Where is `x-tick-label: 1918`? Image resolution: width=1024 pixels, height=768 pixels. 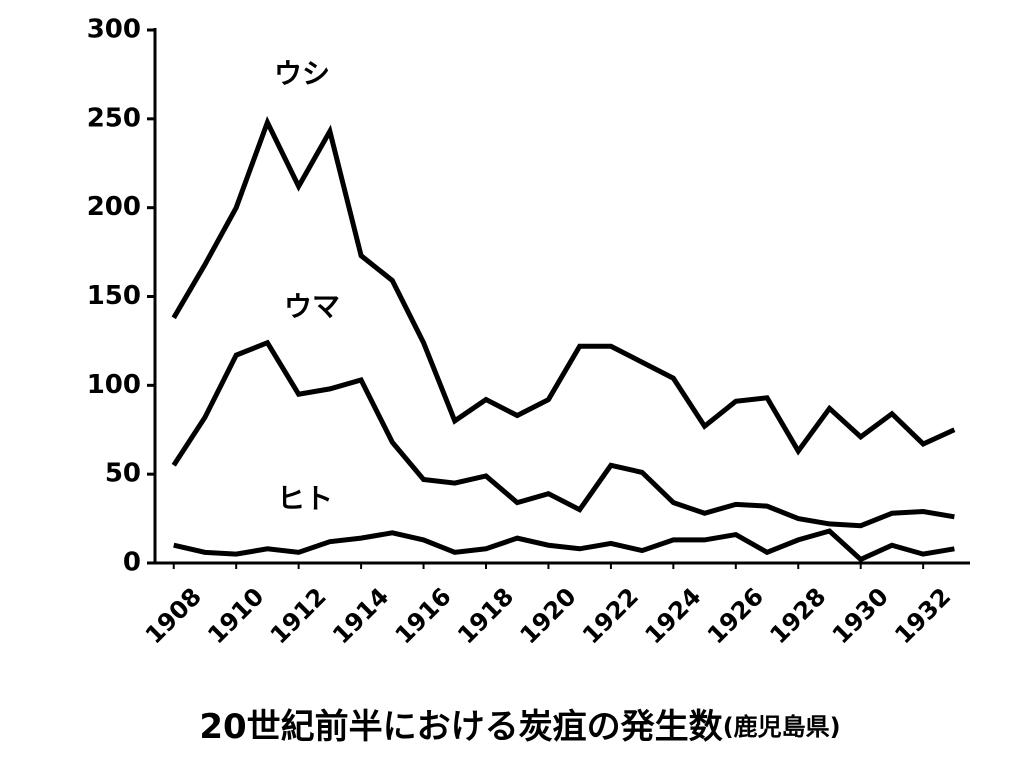 x-tick-label: 1918 is located at coordinates (485, 615).